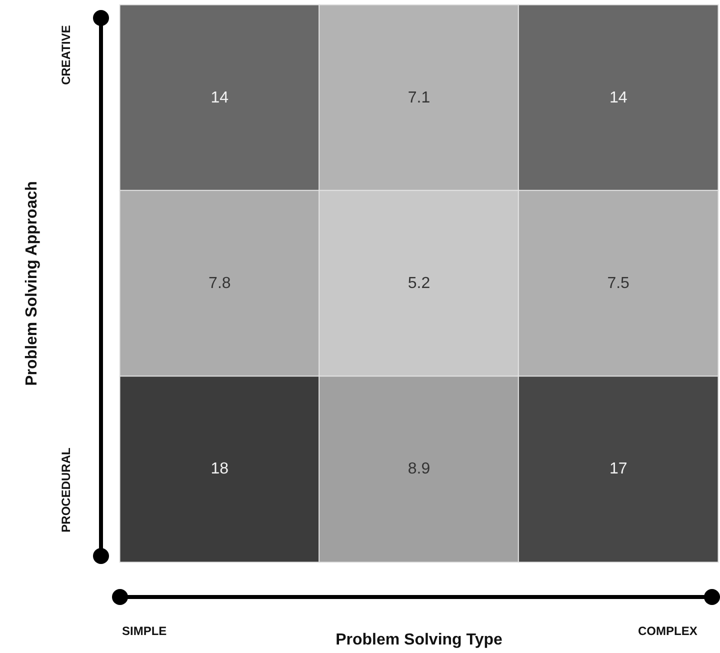 This screenshot has height=653, width=720. I want to click on text: COMPLEX, so click(668, 631).